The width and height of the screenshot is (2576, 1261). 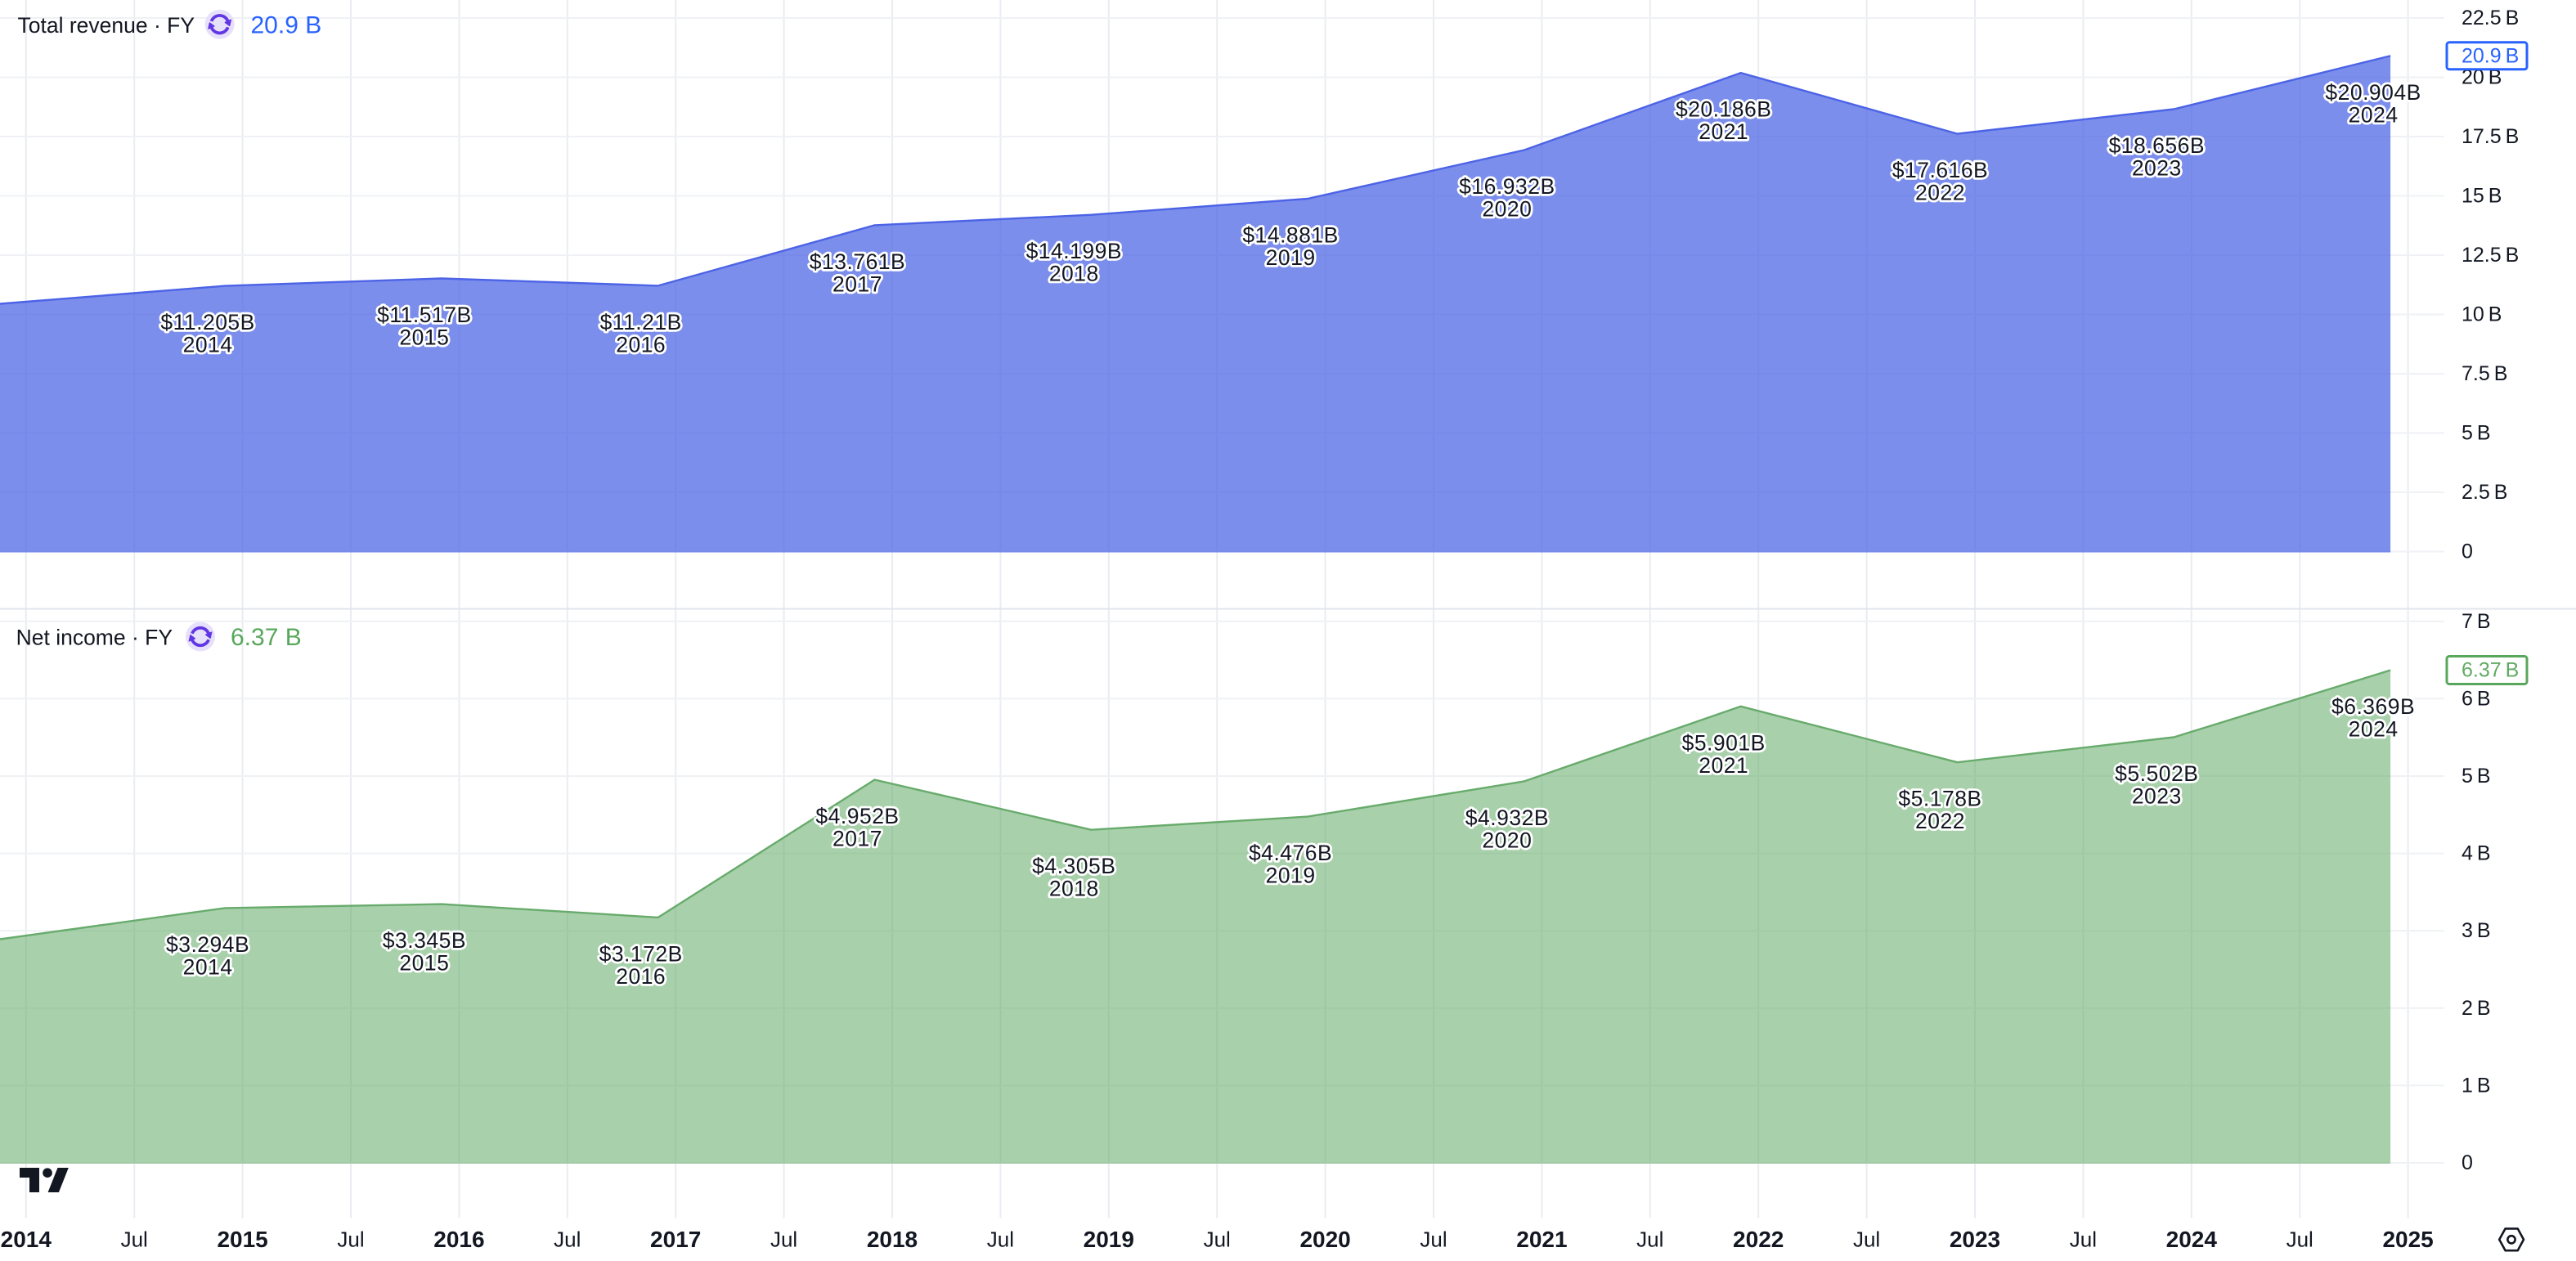 What do you see at coordinates (857, 816) in the screenshot?
I see `svg-text: $4.952B` at bounding box center [857, 816].